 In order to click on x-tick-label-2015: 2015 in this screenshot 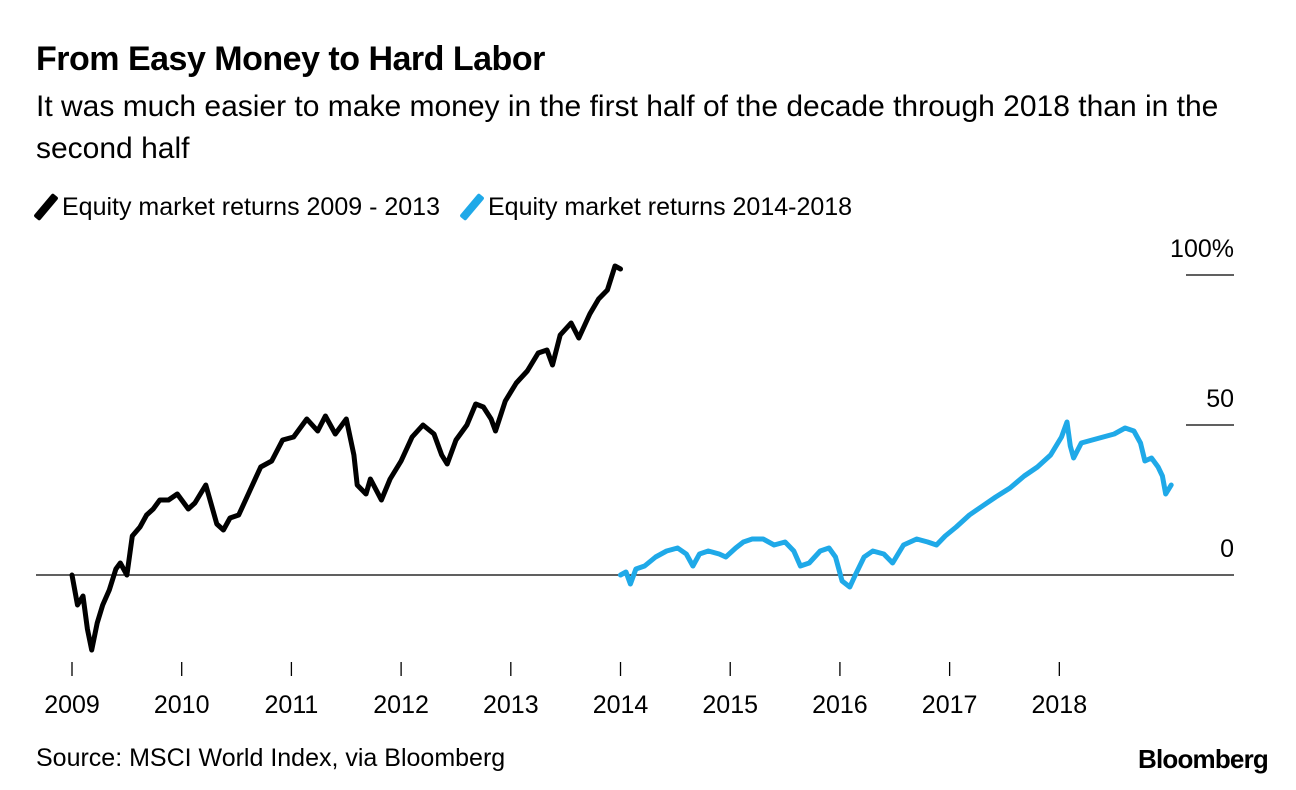, I will do `click(730, 705)`.